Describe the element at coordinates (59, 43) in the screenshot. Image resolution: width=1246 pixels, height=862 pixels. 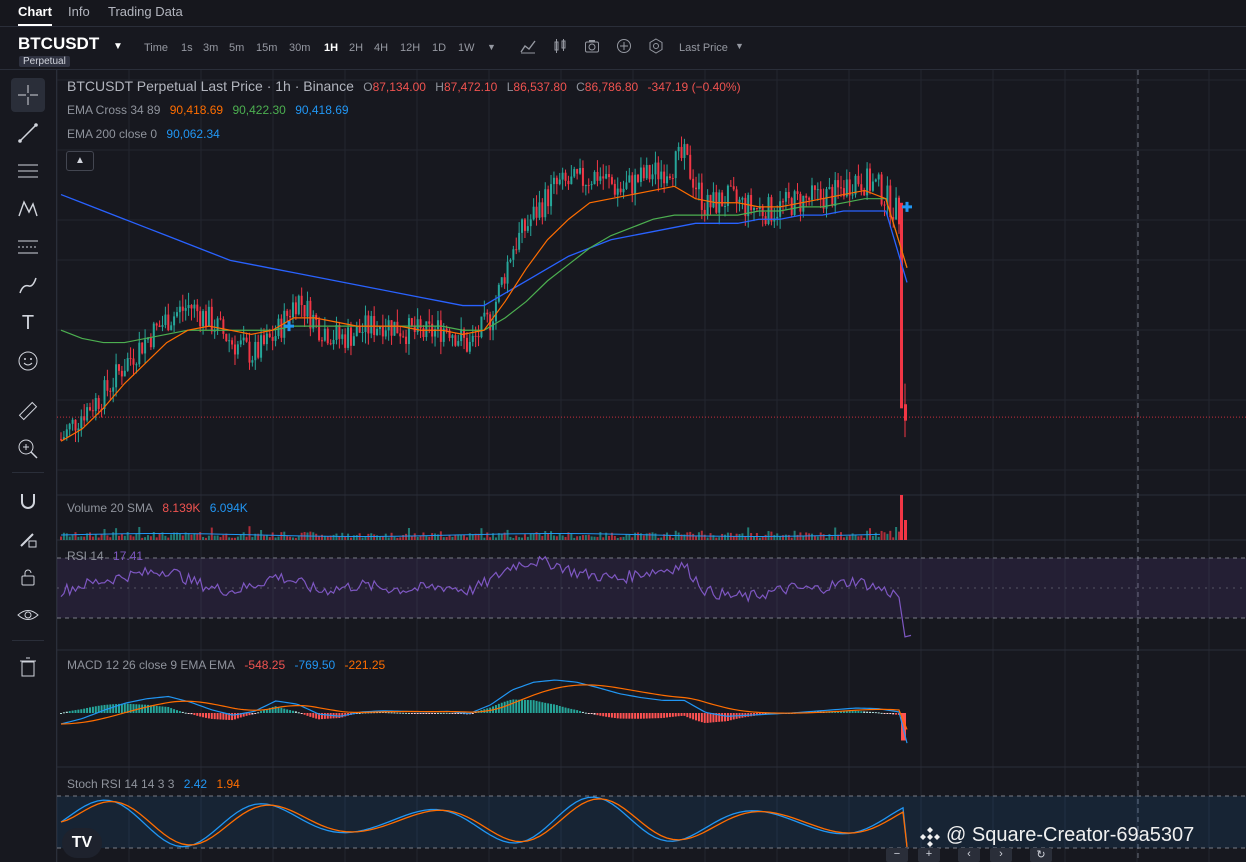
I see `symbol-selector: BTCUSDT` at that location.